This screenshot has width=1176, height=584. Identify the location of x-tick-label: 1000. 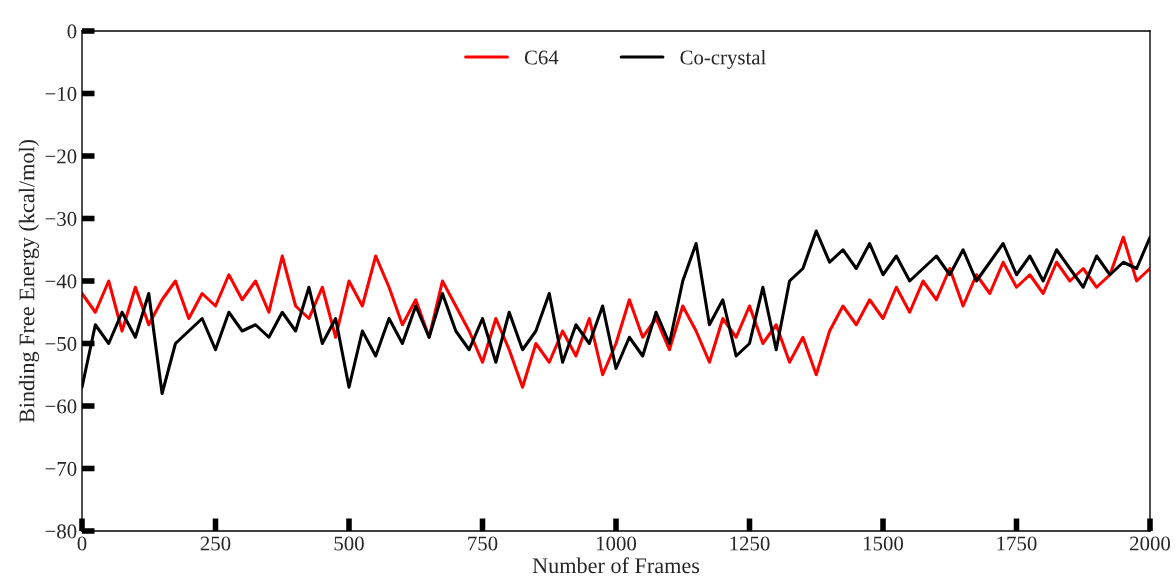
(617, 543).